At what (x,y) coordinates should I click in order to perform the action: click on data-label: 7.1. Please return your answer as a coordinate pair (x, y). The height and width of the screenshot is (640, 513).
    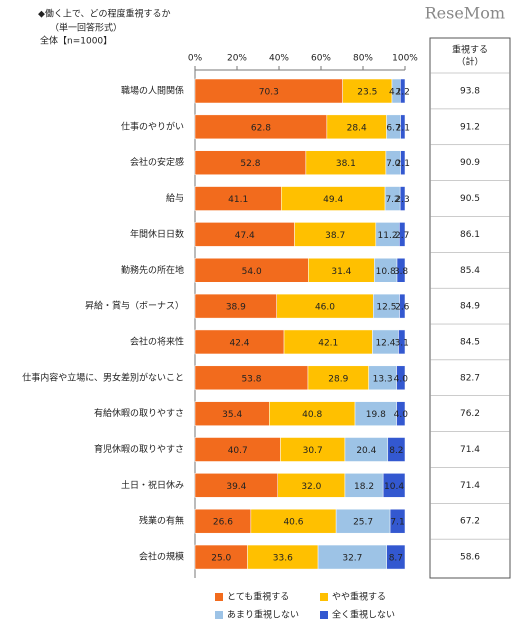
    Looking at the image, I should click on (397, 523).